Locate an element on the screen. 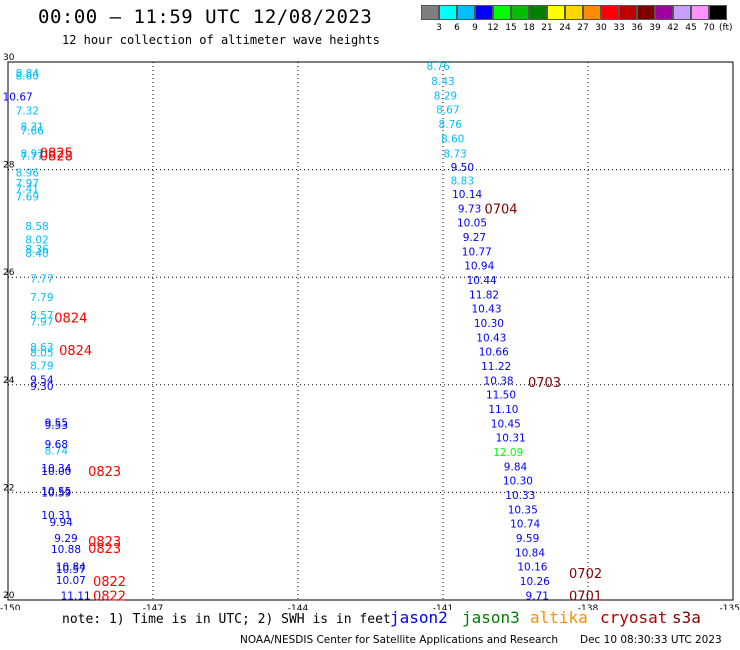  wave-height-label: 8.02 is located at coordinates (36, 241).